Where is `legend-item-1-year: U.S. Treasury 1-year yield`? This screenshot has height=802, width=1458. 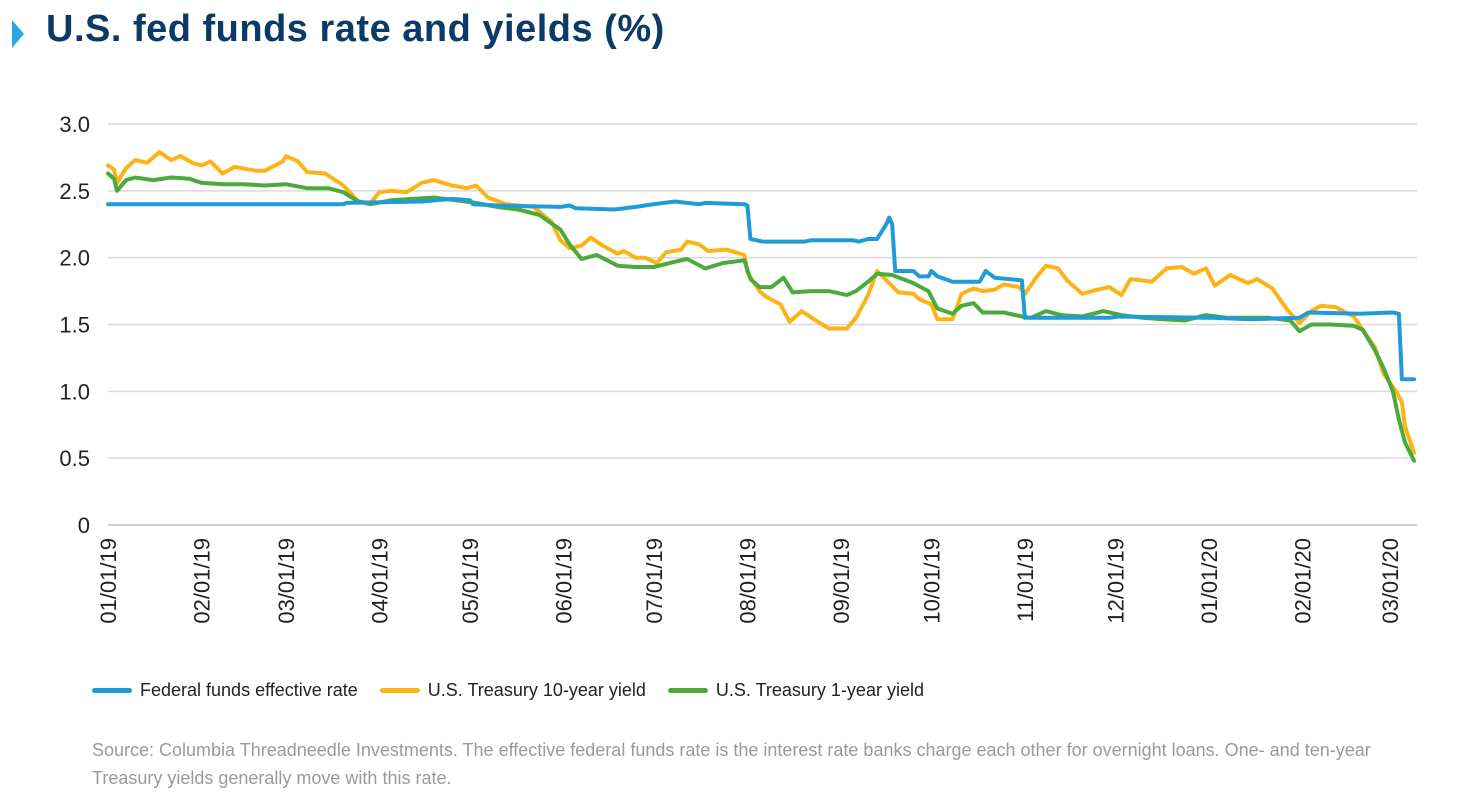
legend-item-1-year: U.S. Treasury 1-year yield is located at coordinates (795, 690).